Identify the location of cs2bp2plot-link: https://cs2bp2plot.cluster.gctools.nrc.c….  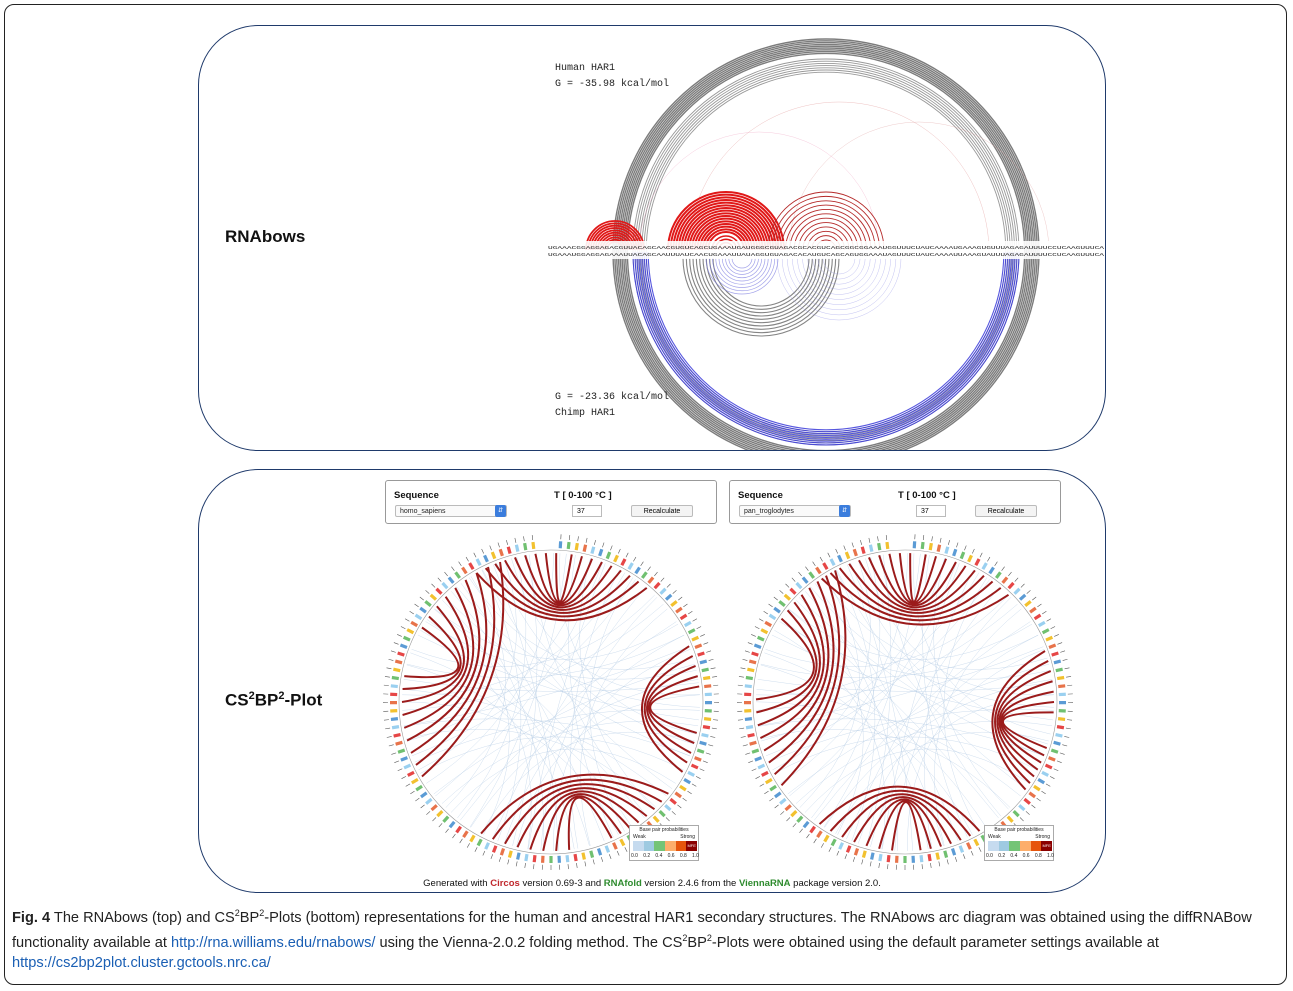
(141, 962).